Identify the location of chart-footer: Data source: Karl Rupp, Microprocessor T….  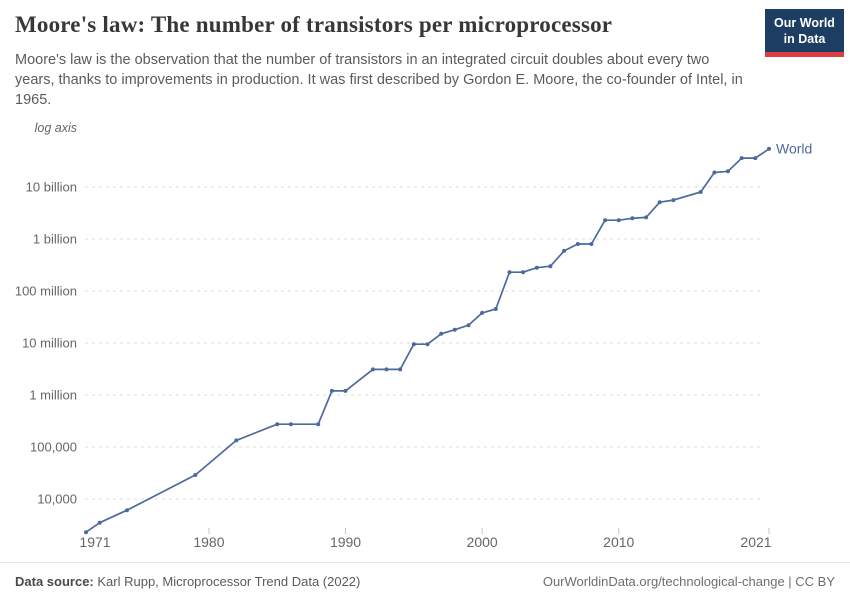
(425, 581).